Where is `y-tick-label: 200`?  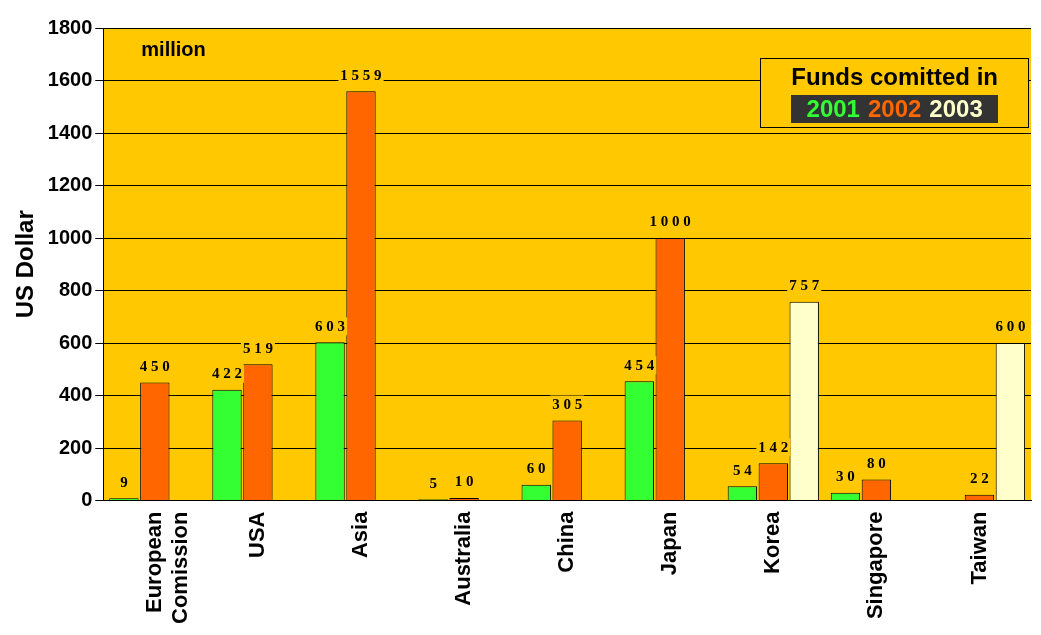
y-tick-label: 200 is located at coordinates (75, 446).